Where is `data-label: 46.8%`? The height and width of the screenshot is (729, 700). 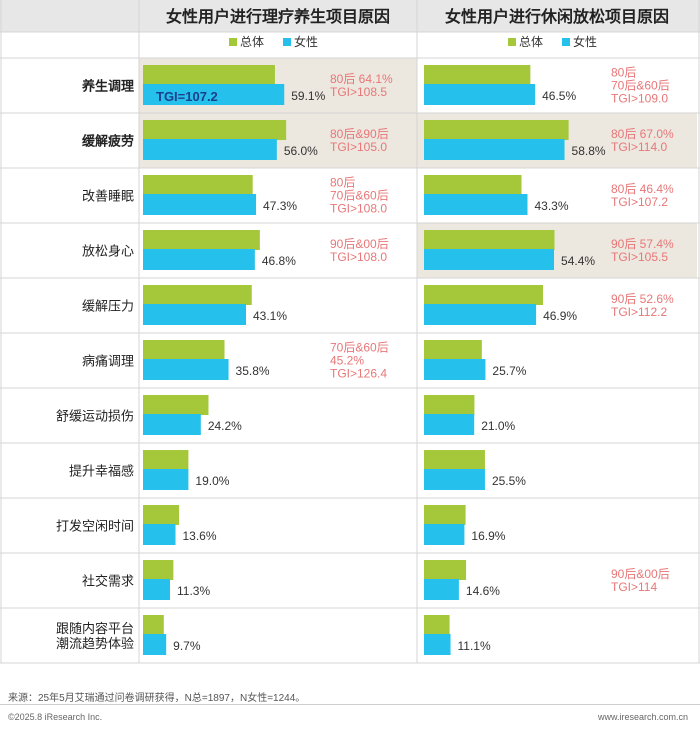 data-label: 46.8% is located at coordinates (279, 261).